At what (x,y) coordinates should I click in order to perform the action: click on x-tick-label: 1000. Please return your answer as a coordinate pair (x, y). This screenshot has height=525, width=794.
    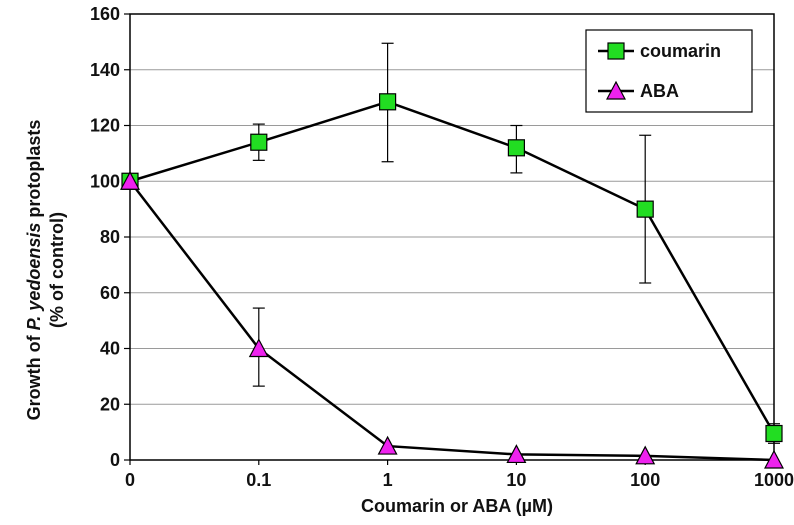
    Looking at the image, I should click on (774, 480).